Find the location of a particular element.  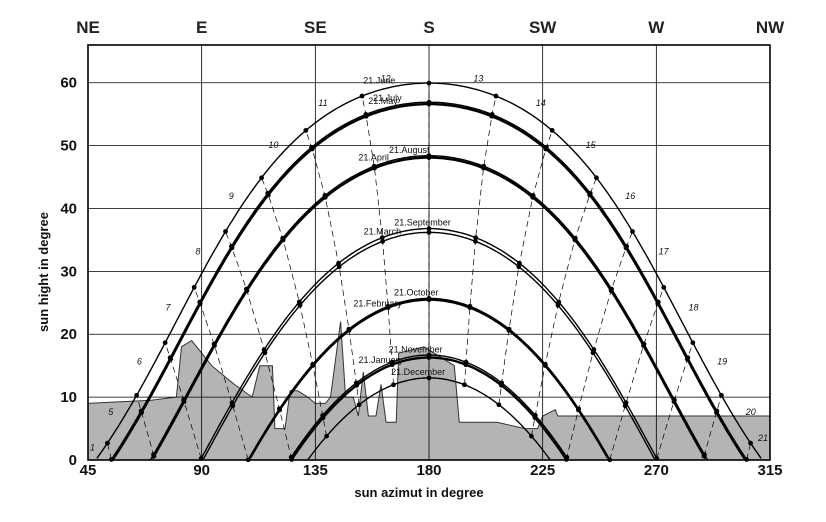

series-label: 21.November is located at coordinates (416, 350).